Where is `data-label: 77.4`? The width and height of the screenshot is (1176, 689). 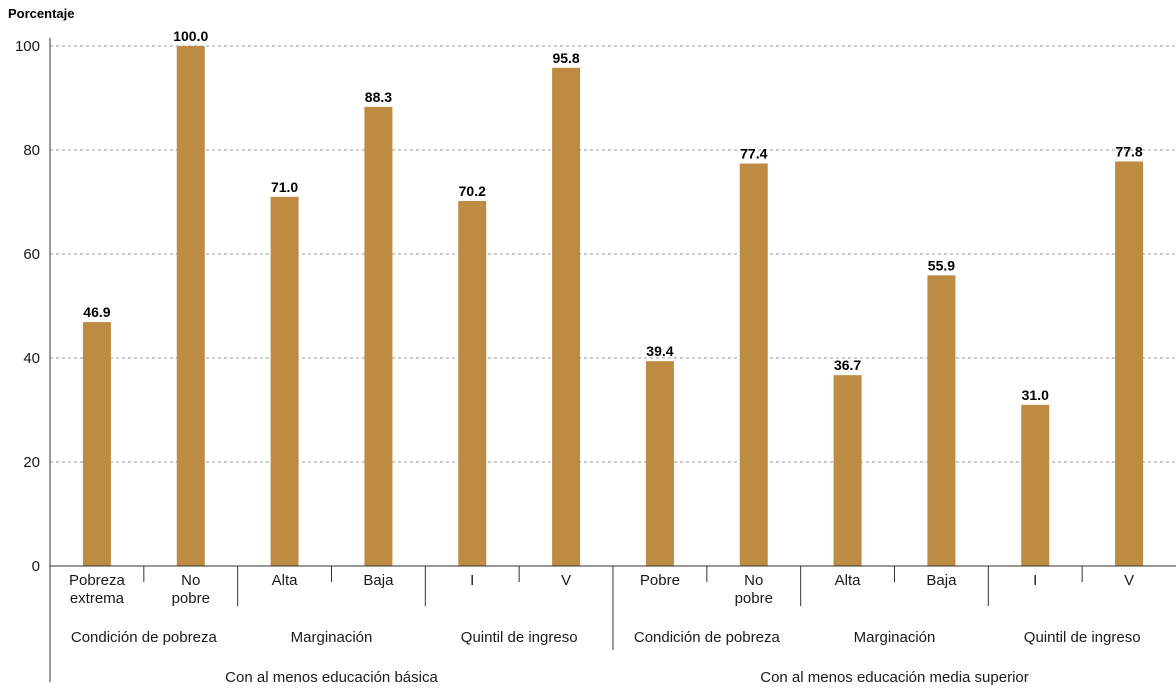
data-label: 77.4 is located at coordinates (753, 154).